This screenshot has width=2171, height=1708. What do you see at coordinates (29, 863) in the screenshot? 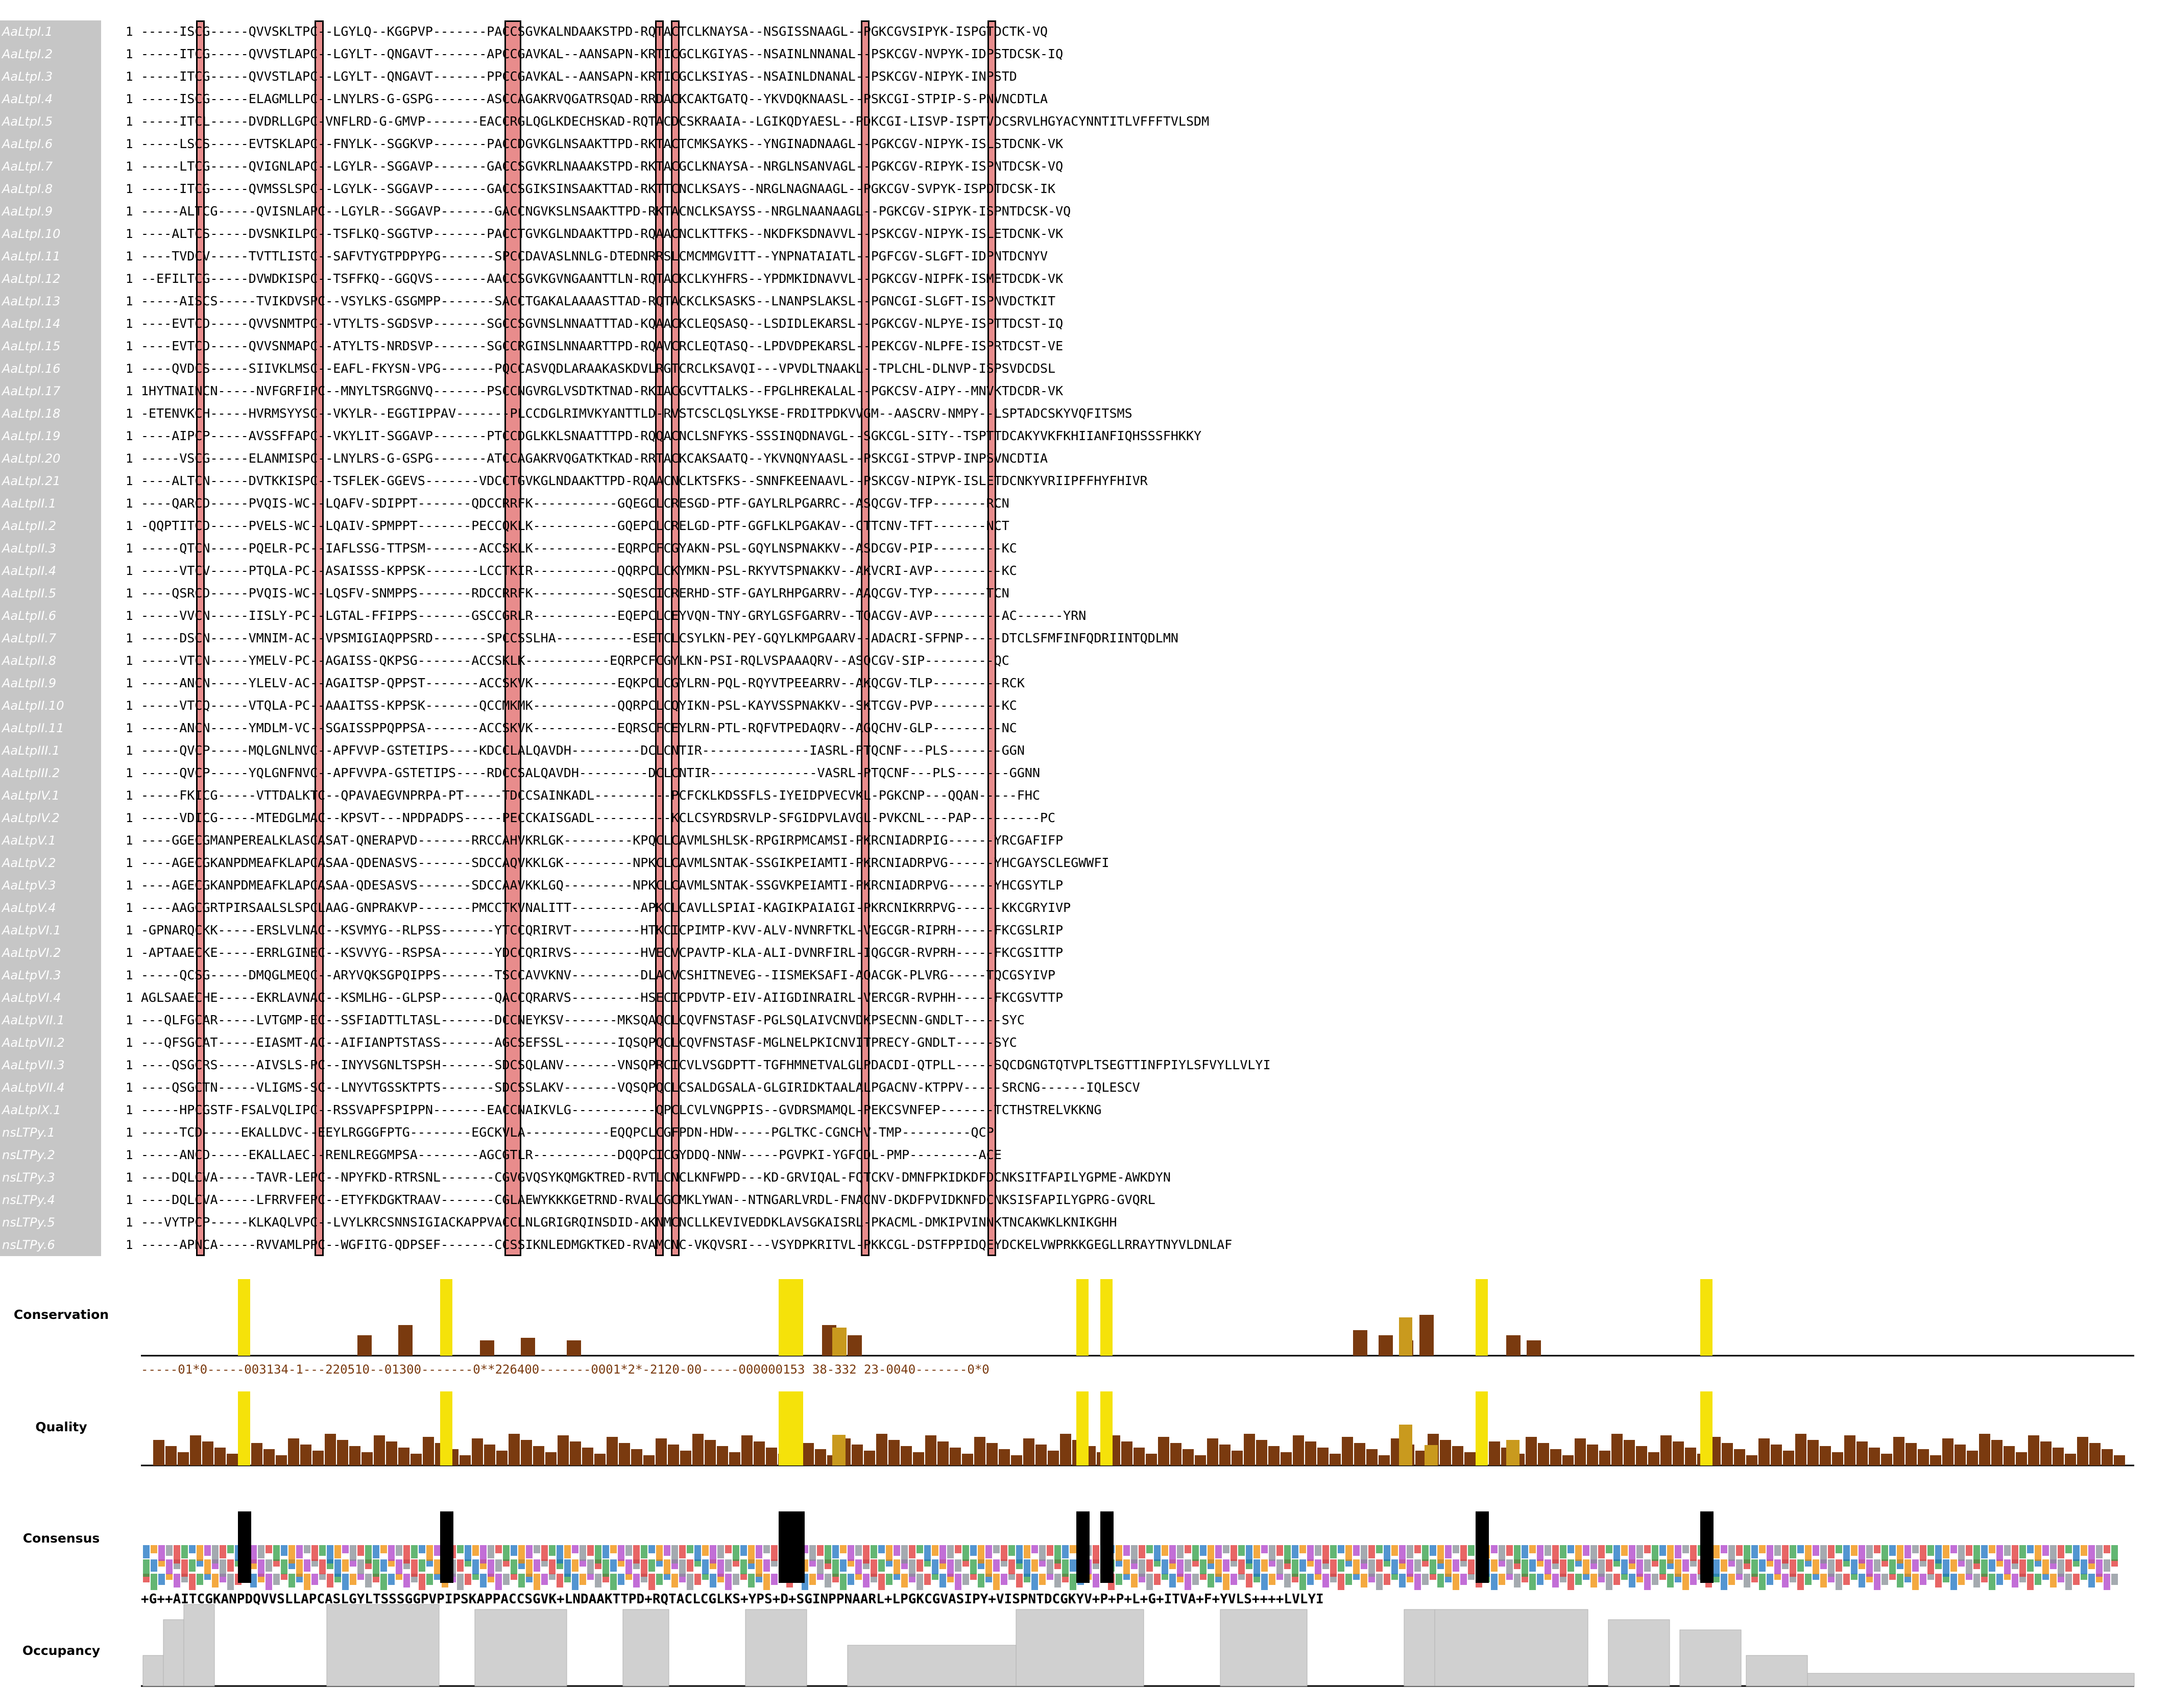
I see `sequence-name: AaLtpV.2` at bounding box center [29, 863].